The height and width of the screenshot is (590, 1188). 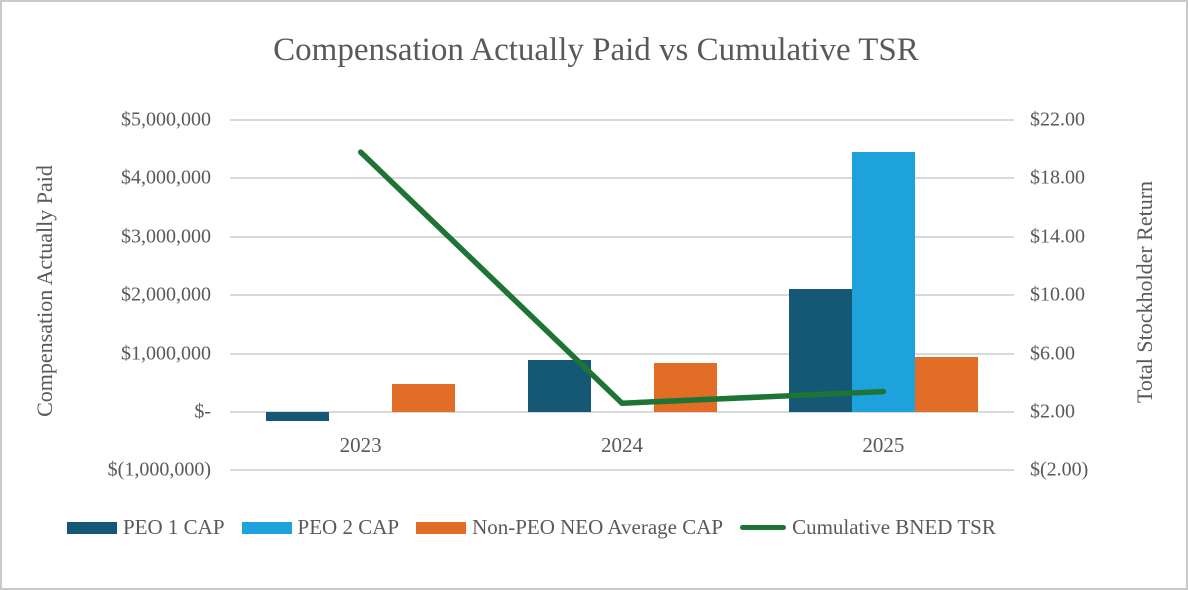 I want to click on bar-peo-2-cap-2025, so click(x=883, y=282).